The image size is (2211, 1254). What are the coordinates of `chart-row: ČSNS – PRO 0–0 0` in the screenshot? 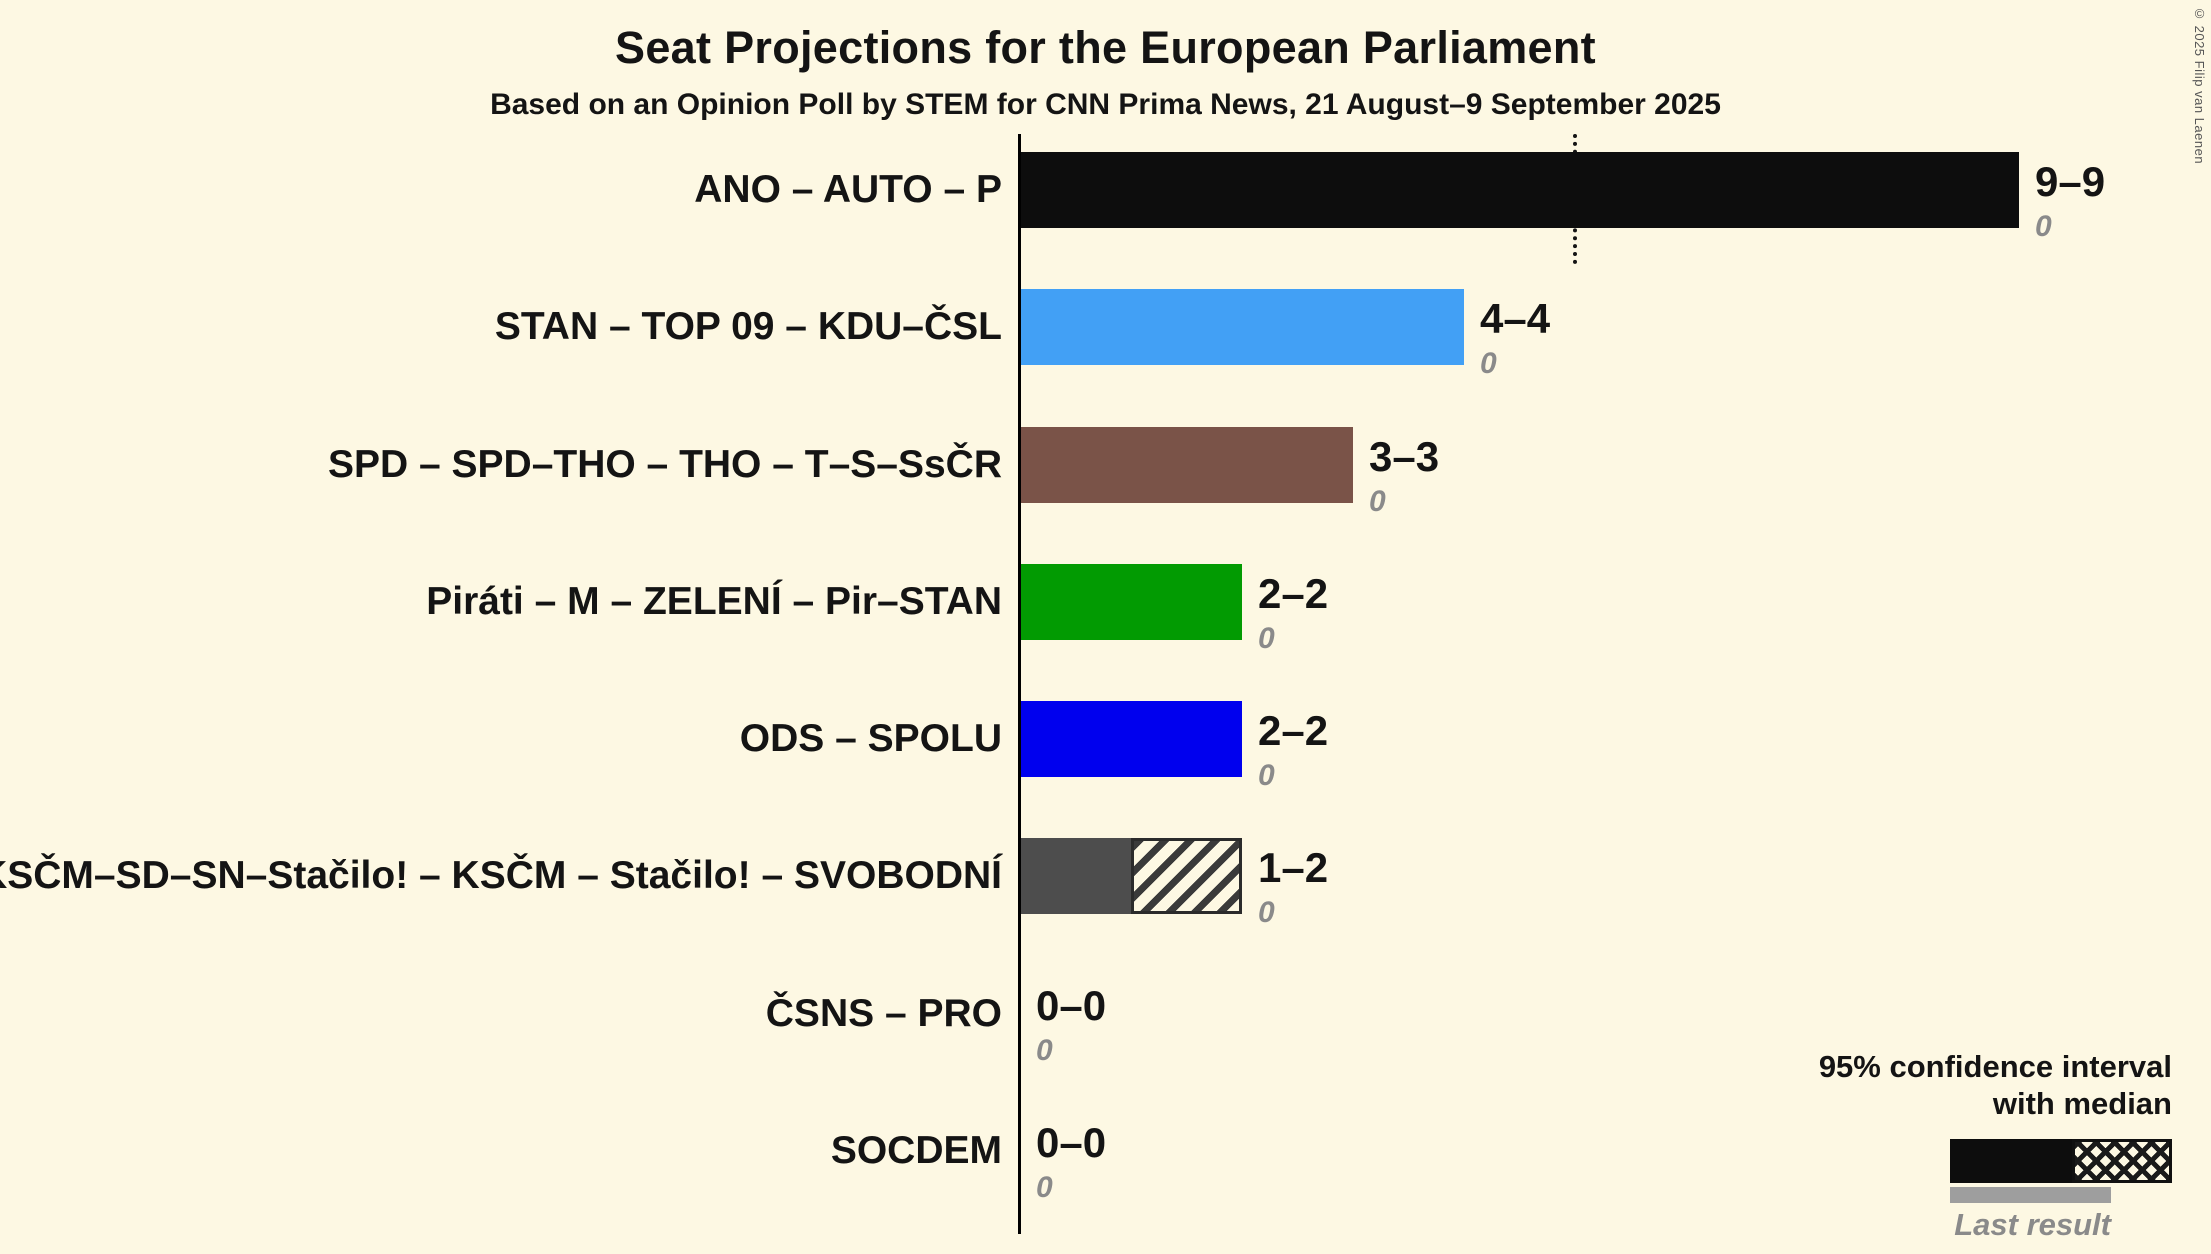 It's located at (1105, 1026).